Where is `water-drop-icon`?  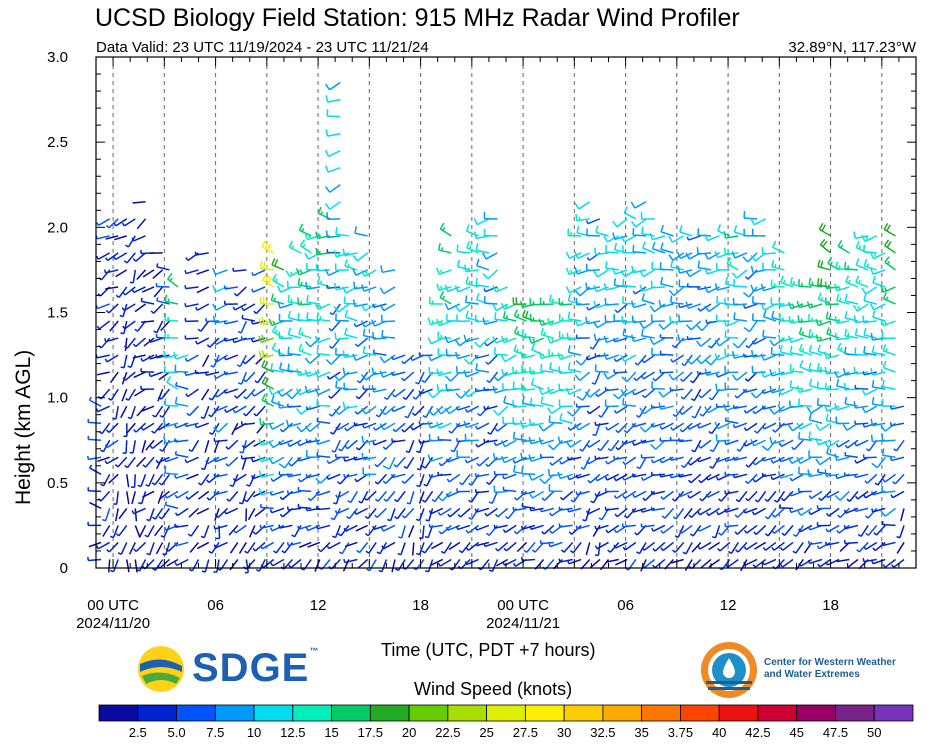 water-drop-icon is located at coordinates (729, 668).